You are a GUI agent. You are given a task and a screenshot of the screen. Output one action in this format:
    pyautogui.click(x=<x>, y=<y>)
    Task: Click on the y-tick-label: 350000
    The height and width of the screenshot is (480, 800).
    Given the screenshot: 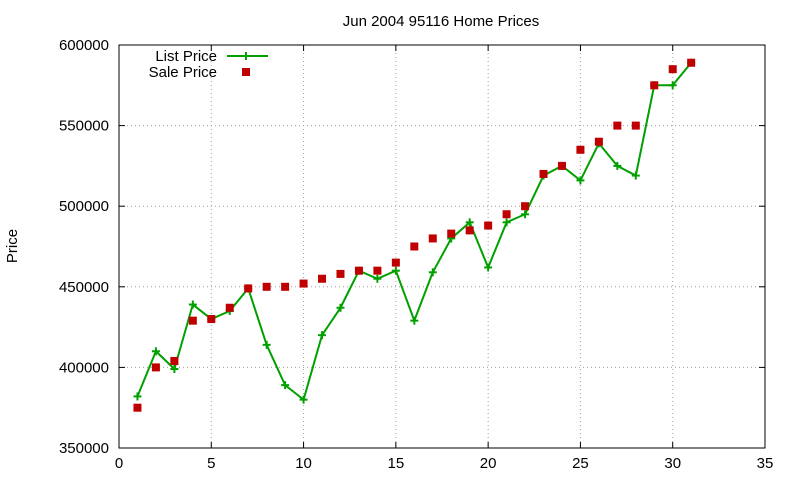 What is the action you would take?
    pyautogui.click(x=84, y=448)
    